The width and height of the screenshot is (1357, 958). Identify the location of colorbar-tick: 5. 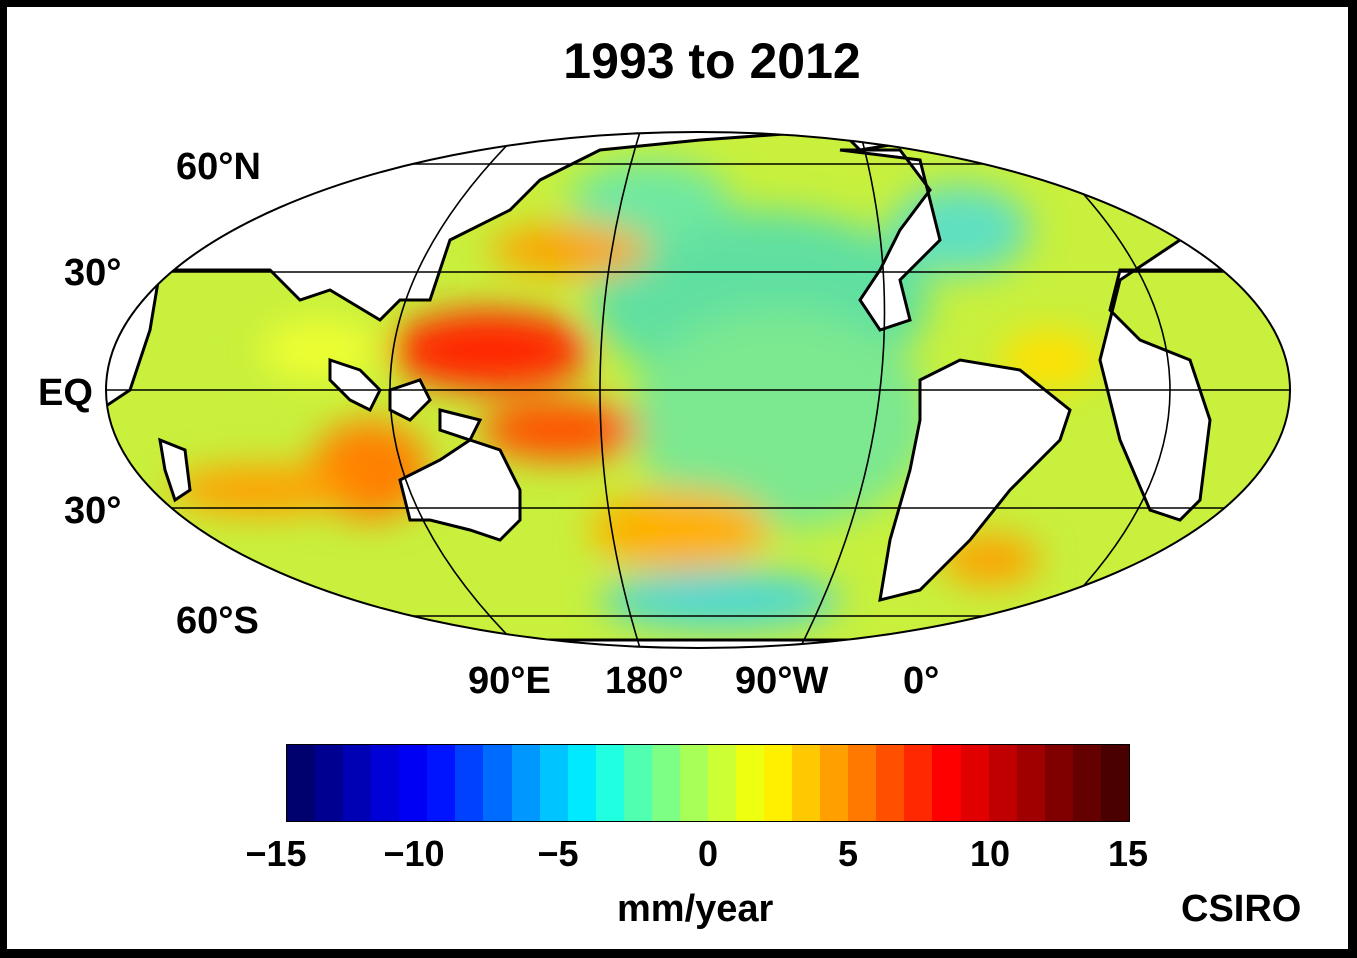
(848, 853).